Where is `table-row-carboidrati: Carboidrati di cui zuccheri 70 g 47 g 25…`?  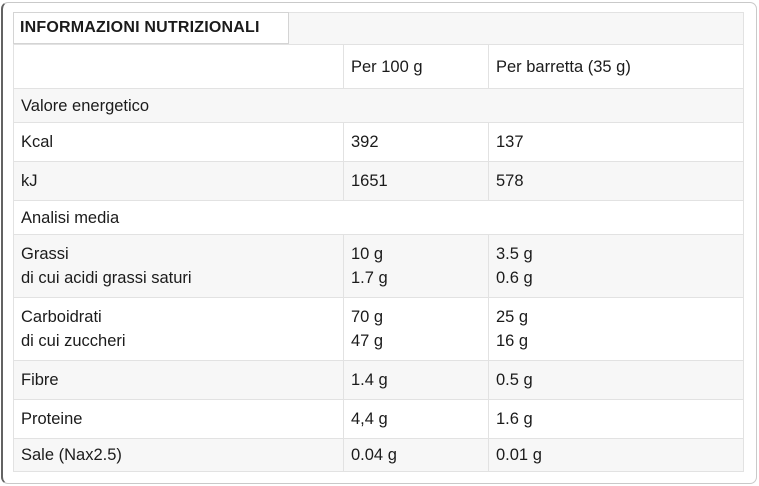
table-row-carboidrati: Carboidrati di cui zuccheri 70 g 47 g 25… is located at coordinates (378, 329).